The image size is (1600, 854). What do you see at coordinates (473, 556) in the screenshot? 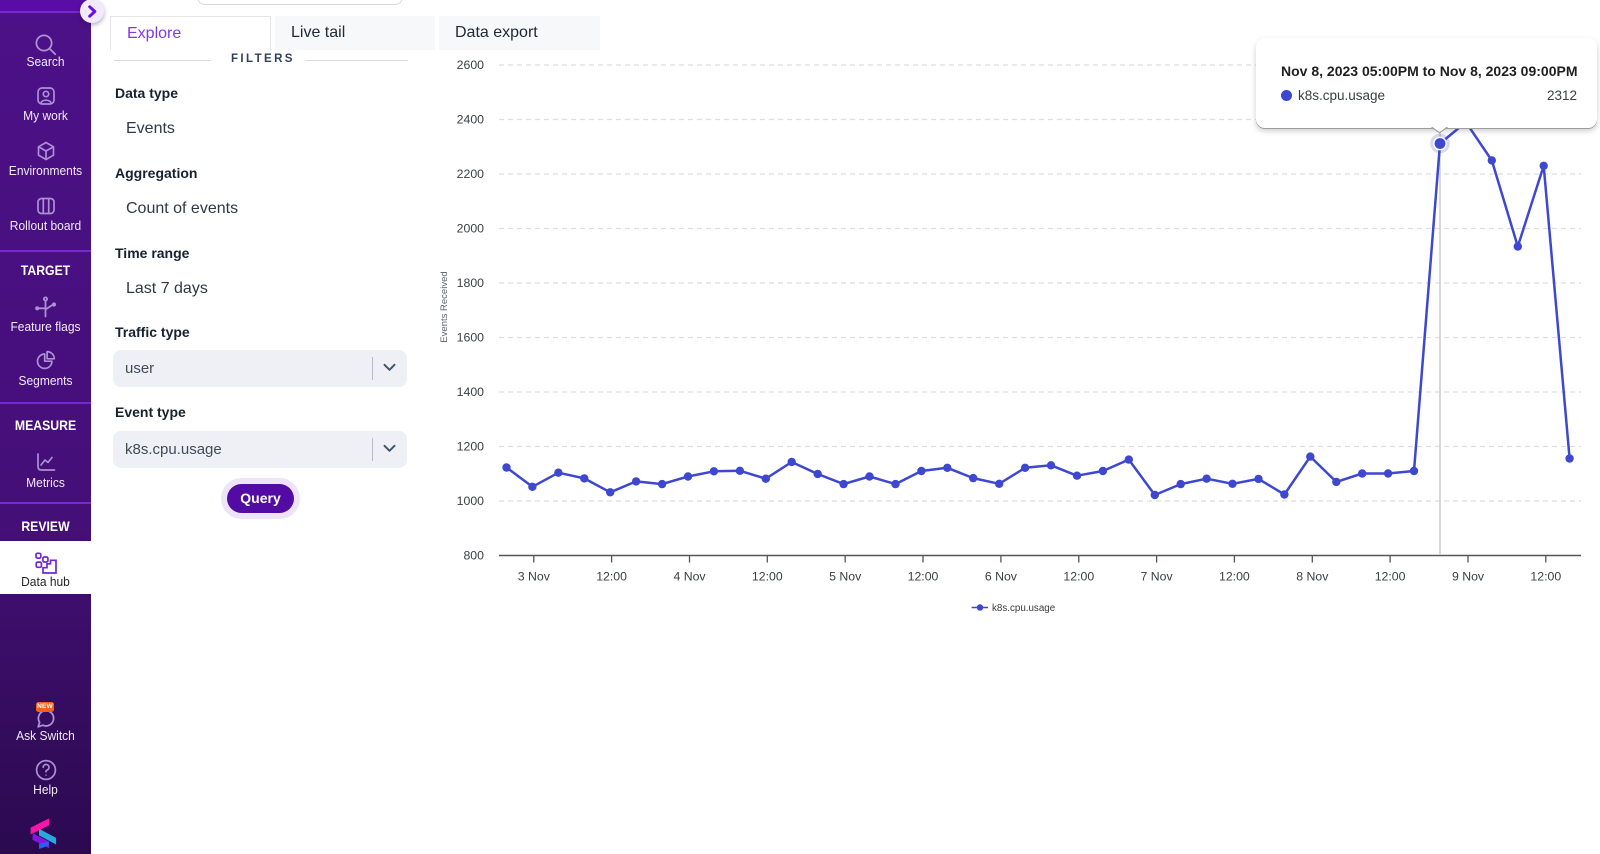
I see `svg-text: 800` at bounding box center [473, 556].